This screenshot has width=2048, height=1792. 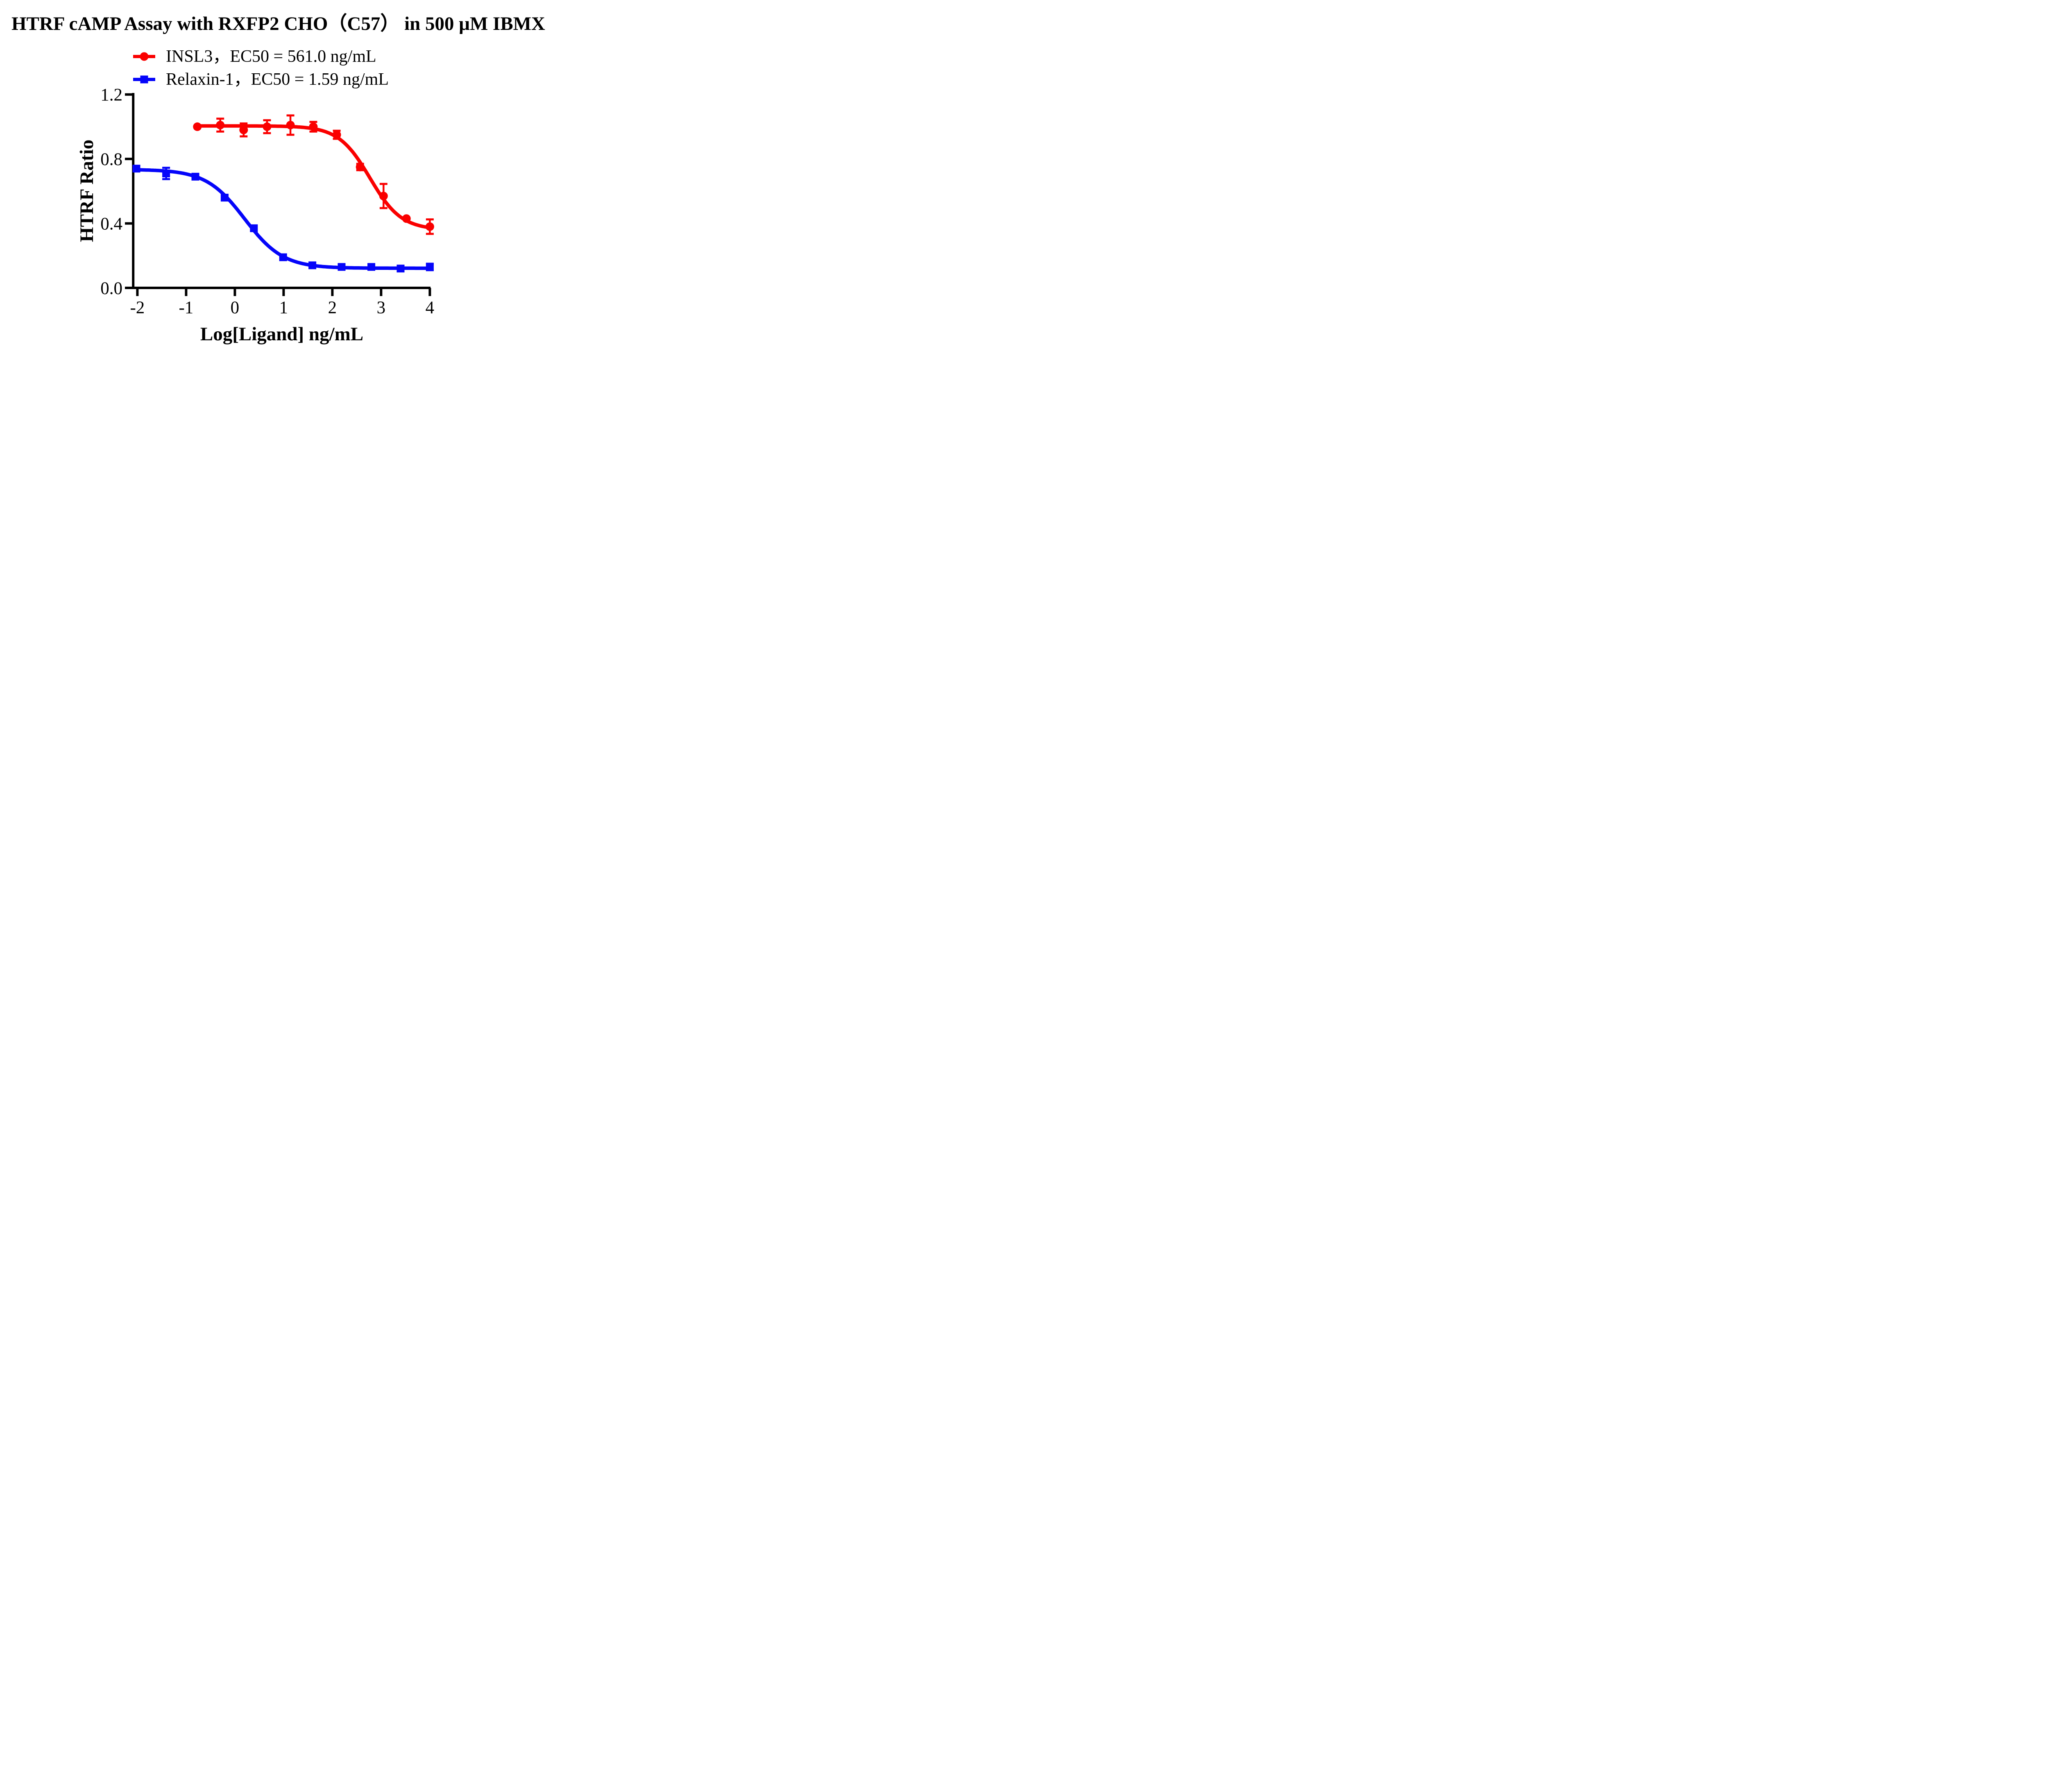 I want to click on legend-item-relaxin1: Relaxin-1，EC50 = 1.59 ng/mL, so click(x=260, y=79).